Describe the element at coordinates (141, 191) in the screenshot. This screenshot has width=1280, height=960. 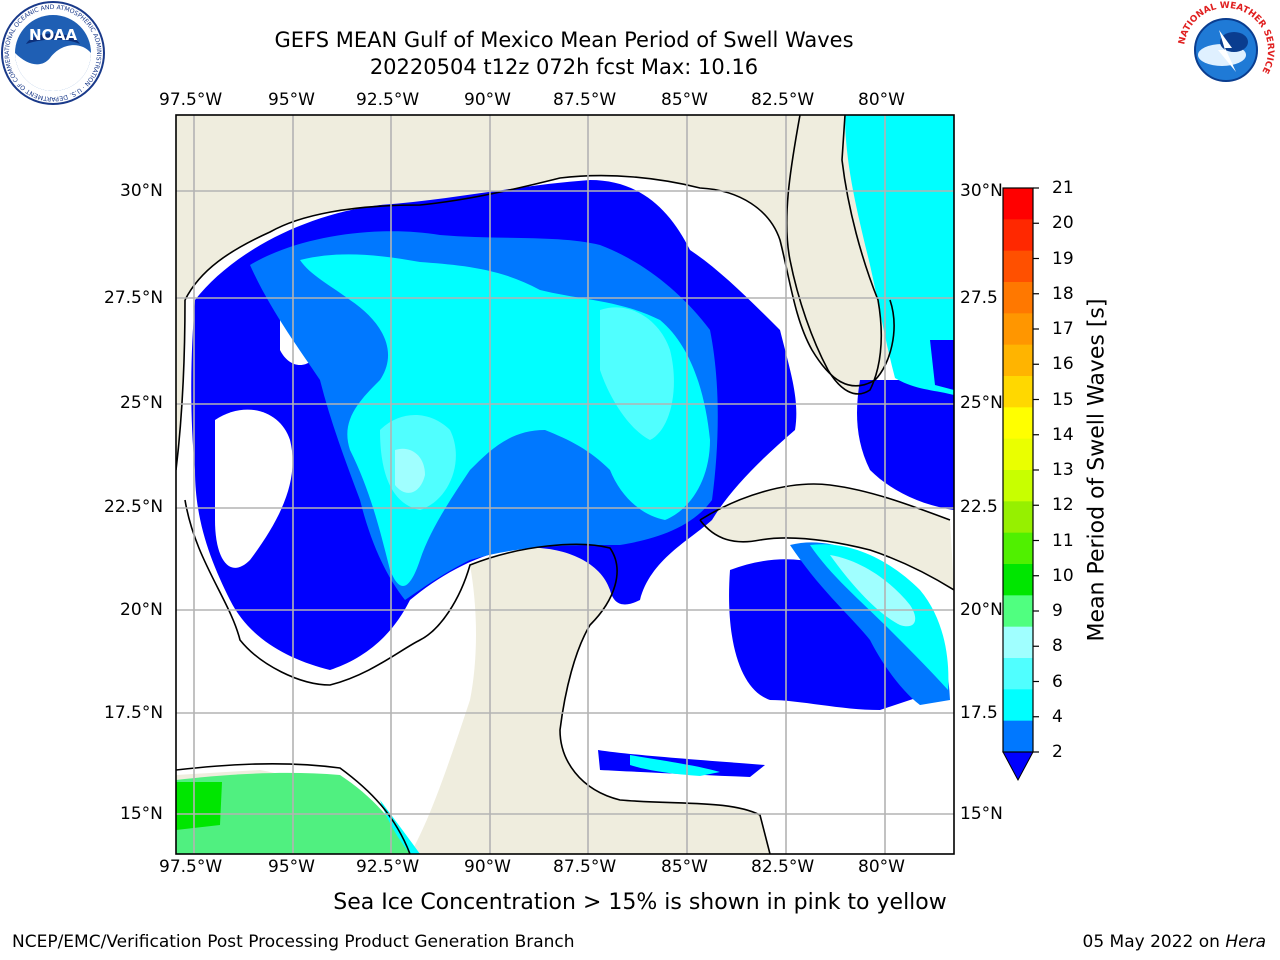
I see `lat-label-left: 30°N` at that location.